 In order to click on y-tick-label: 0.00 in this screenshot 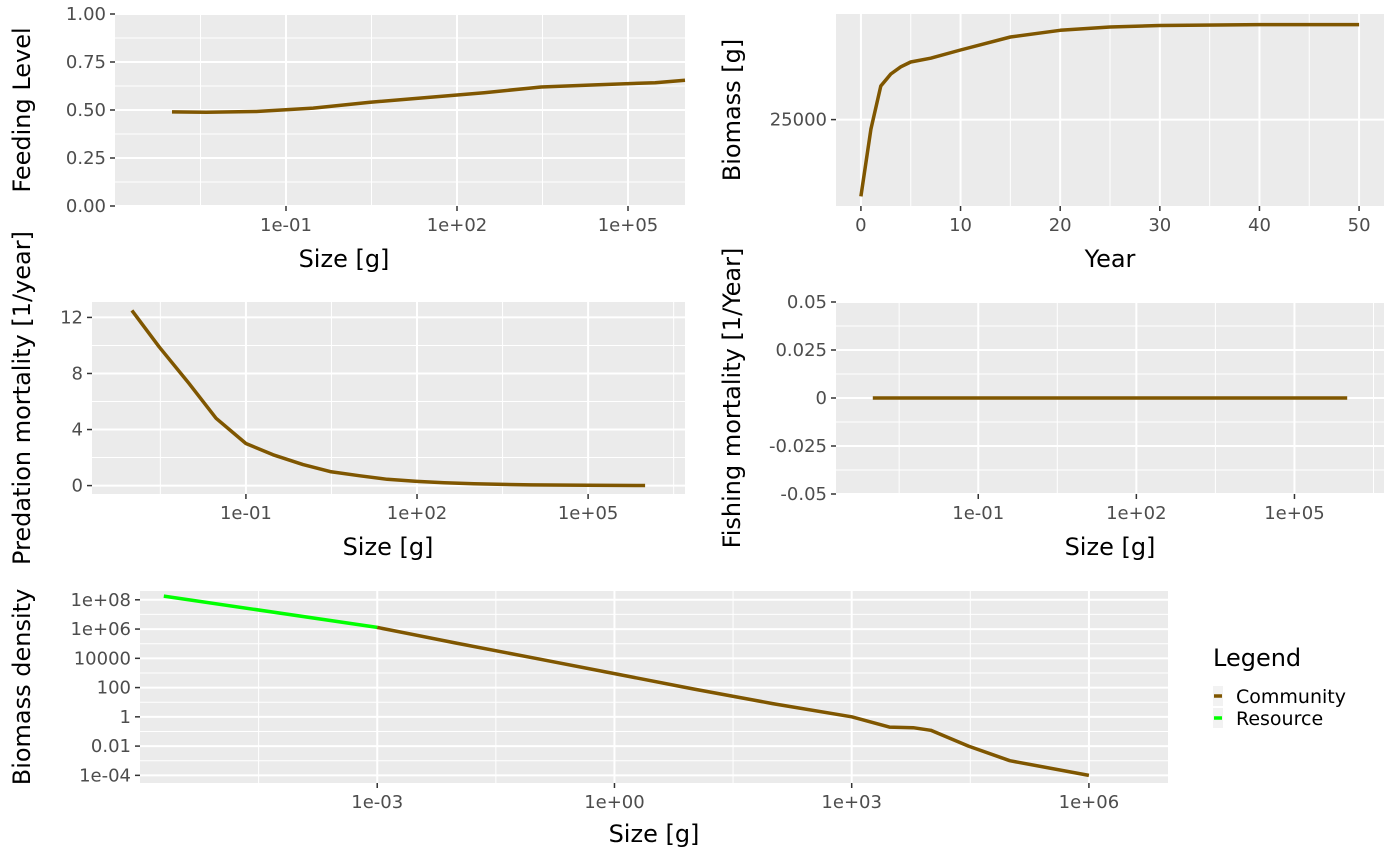, I will do `click(86, 206)`.